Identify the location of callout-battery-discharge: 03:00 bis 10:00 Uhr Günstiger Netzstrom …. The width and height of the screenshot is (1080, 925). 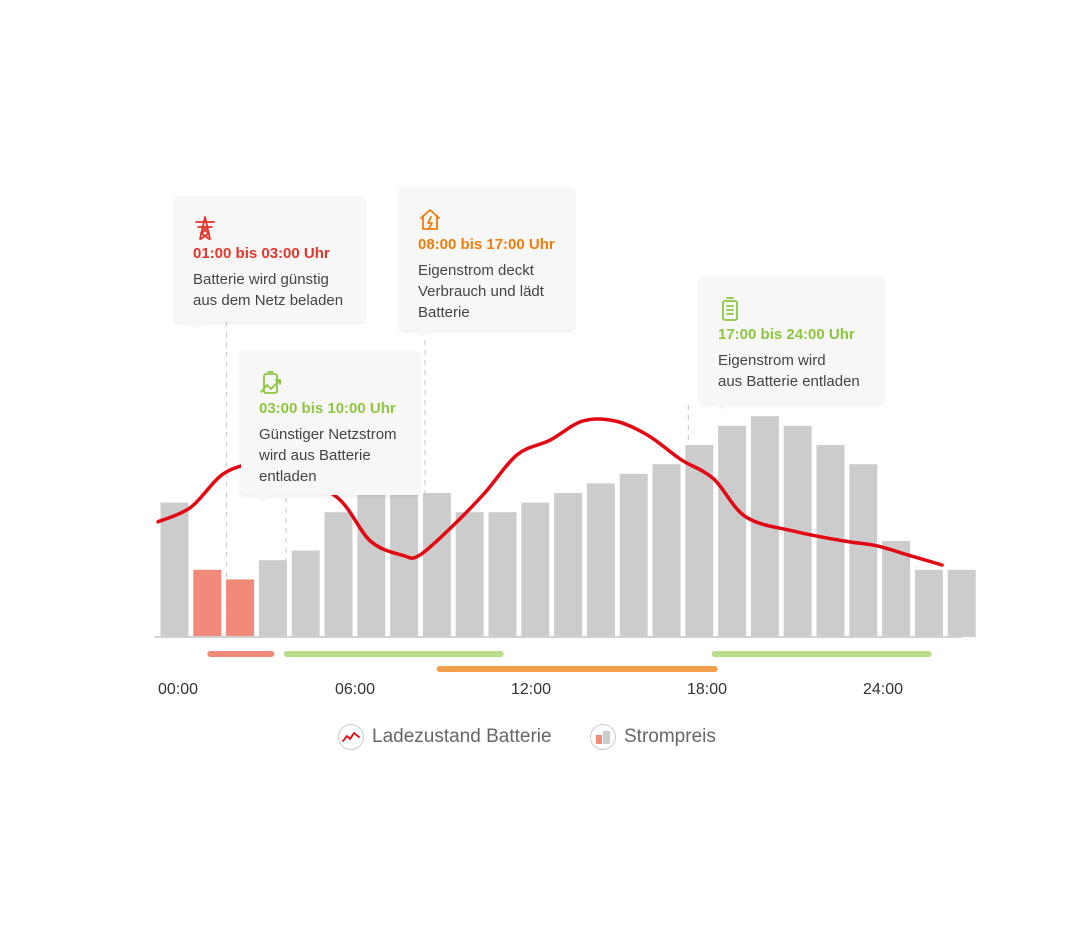
(330, 427).